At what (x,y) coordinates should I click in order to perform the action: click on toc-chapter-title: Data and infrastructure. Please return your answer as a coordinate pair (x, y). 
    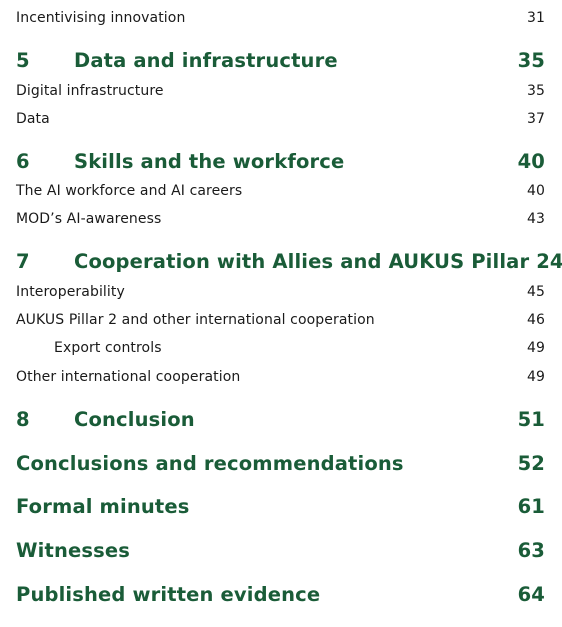
    Looking at the image, I should click on (206, 60).